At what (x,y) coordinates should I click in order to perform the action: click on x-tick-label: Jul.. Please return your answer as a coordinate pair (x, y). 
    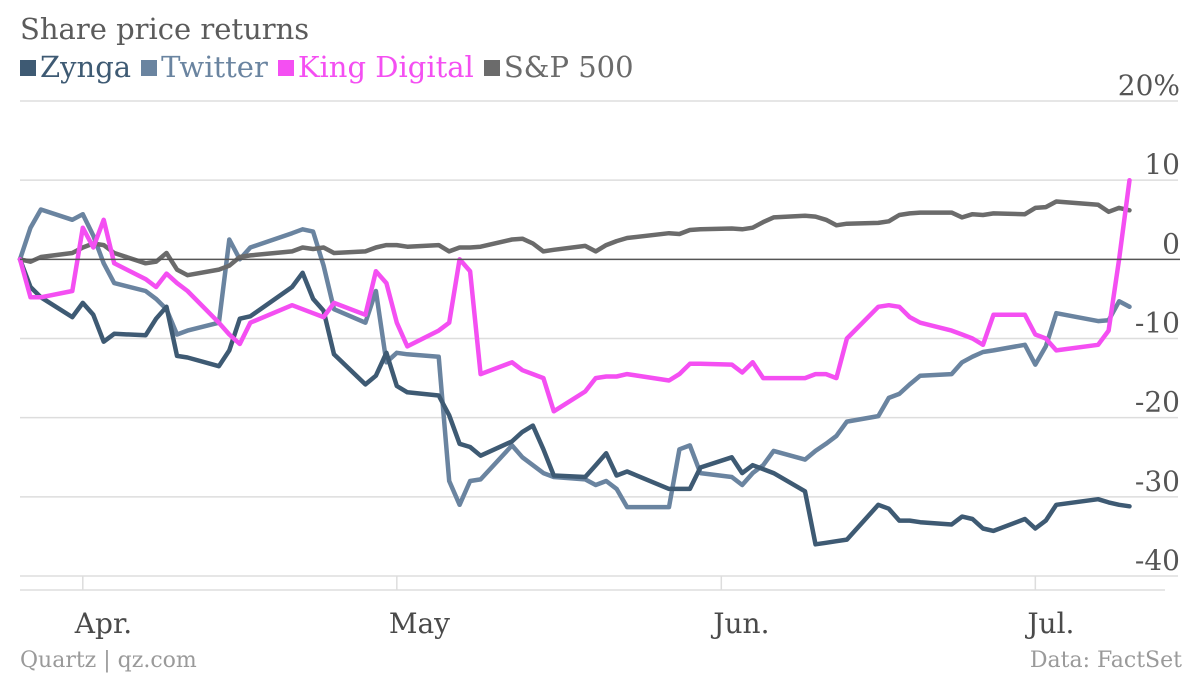
    Looking at the image, I should click on (1049, 623).